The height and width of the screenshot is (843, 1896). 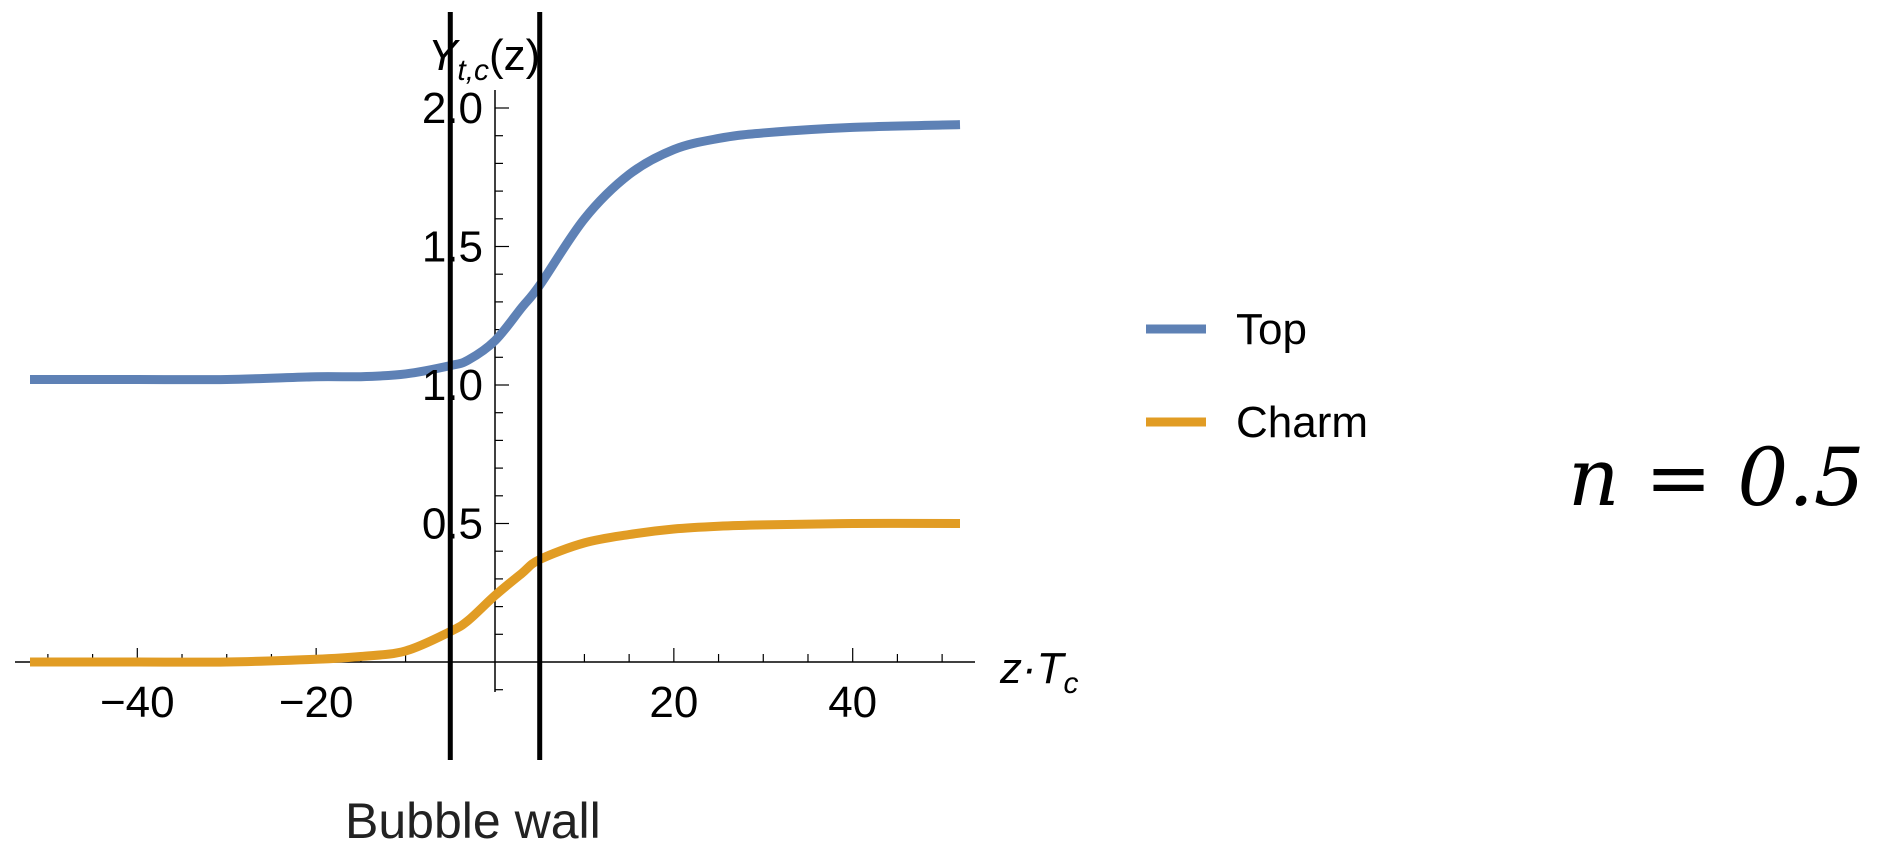 What do you see at coordinates (452, 385) in the screenshot?
I see `y-tick-label: 1.0` at bounding box center [452, 385].